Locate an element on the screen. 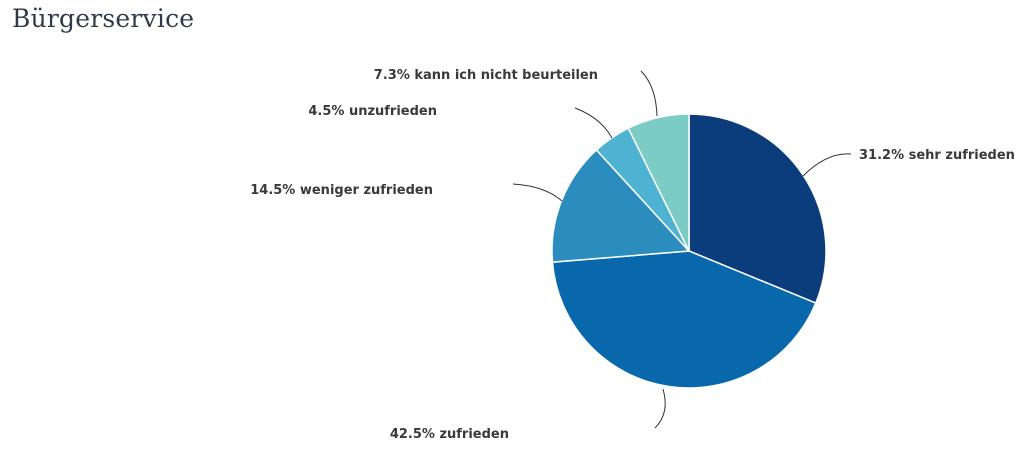  slice-label: 42.5% zufrieden is located at coordinates (449, 434).